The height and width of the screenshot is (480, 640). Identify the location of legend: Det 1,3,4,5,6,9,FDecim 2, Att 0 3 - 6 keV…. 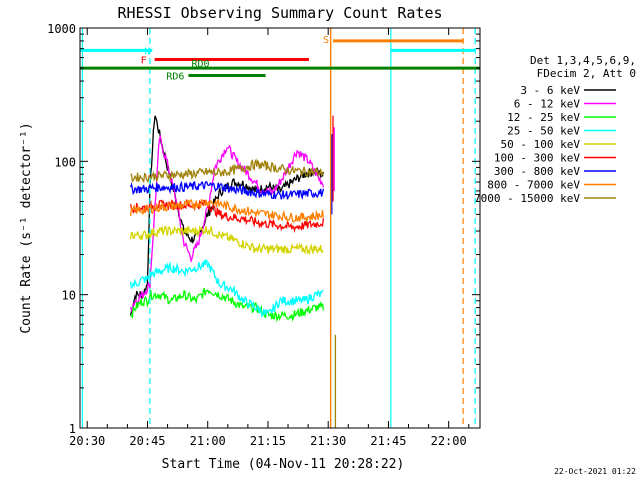
(555, 129).